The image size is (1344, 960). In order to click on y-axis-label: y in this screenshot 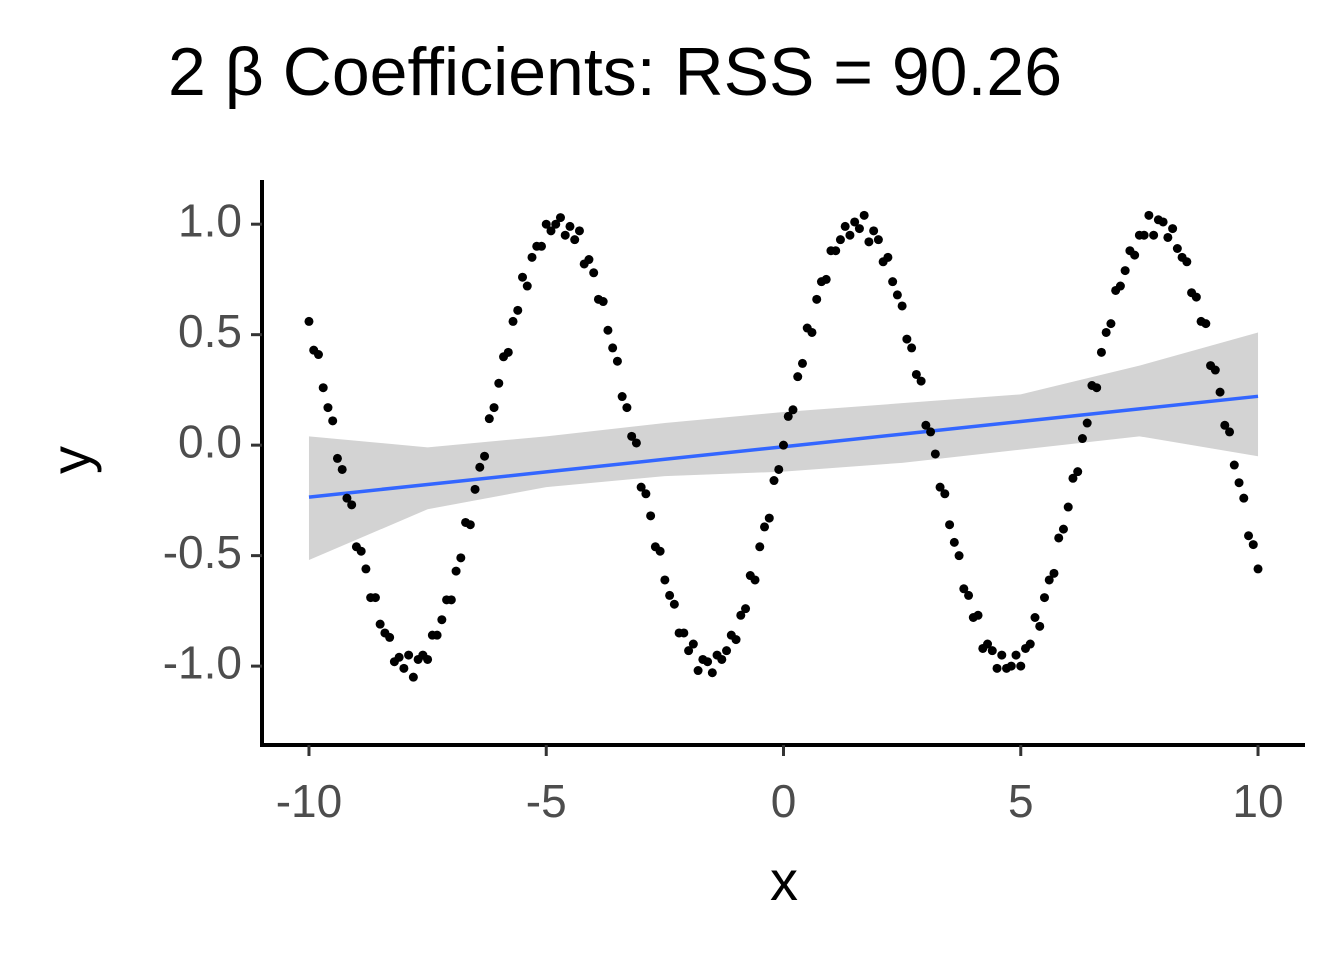, I will do `click(70, 460)`.